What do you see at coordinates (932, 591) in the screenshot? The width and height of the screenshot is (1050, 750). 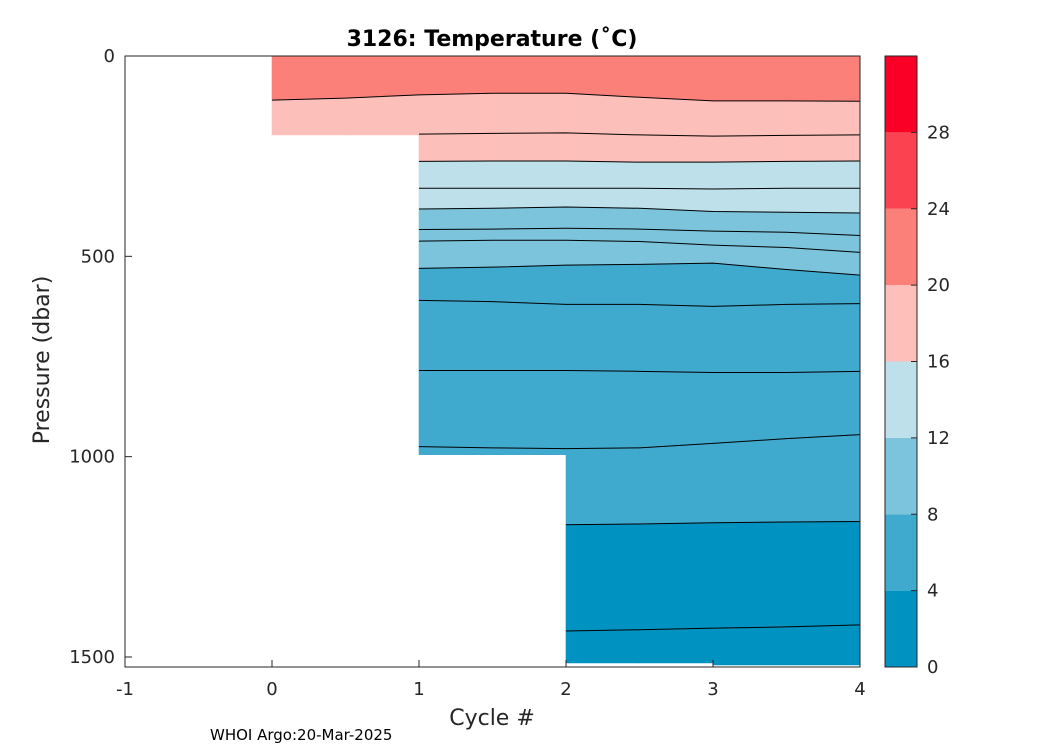 I see `colorbar-tick-label: 4` at bounding box center [932, 591].